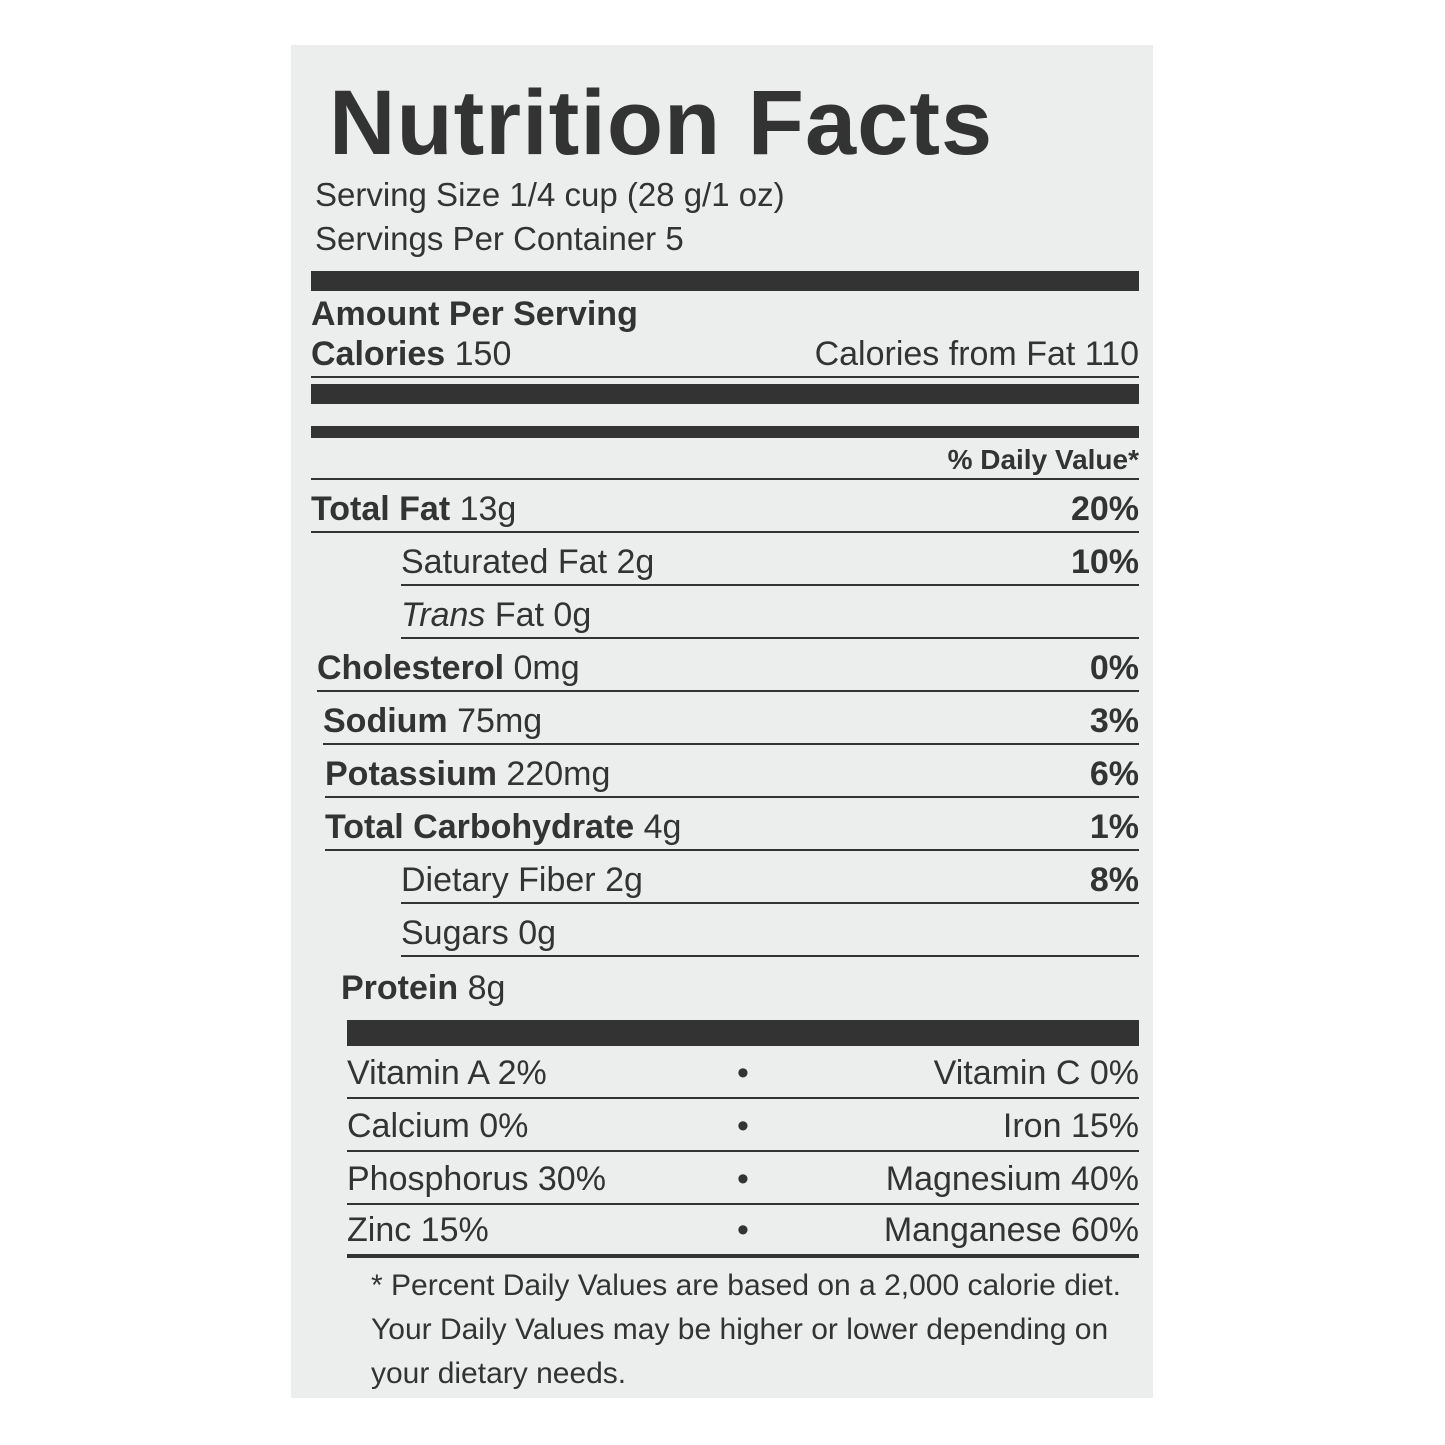 The image size is (1445, 1445). What do you see at coordinates (1114, 721) in the screenshot?
I see `nutrient-dv: 3%` at bounding box center [1114, 721].